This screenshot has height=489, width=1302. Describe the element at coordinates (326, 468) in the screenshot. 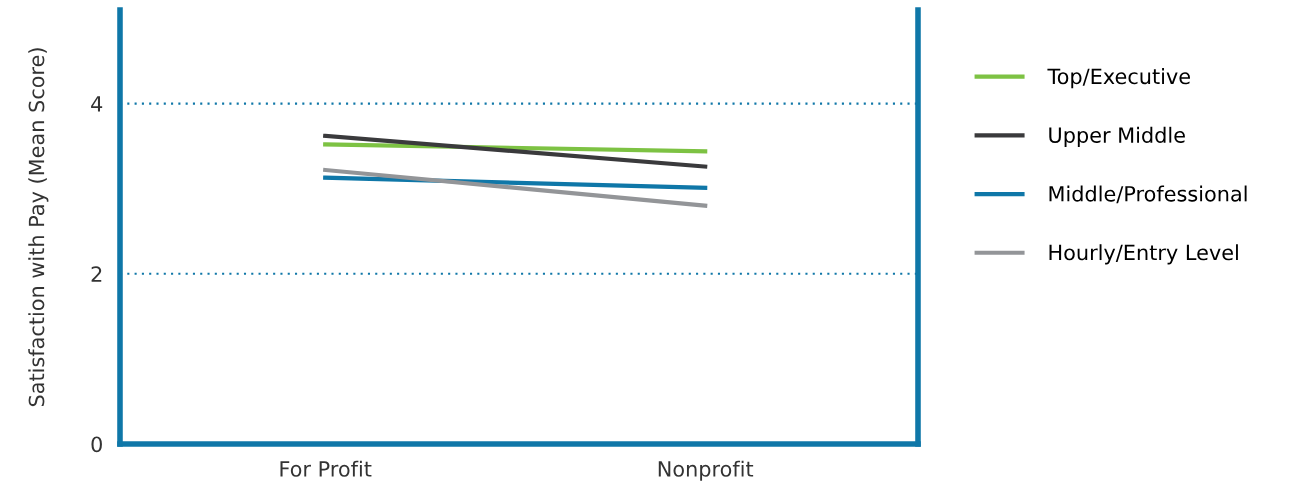

I see `x-tick-label: For Profit` at that location.